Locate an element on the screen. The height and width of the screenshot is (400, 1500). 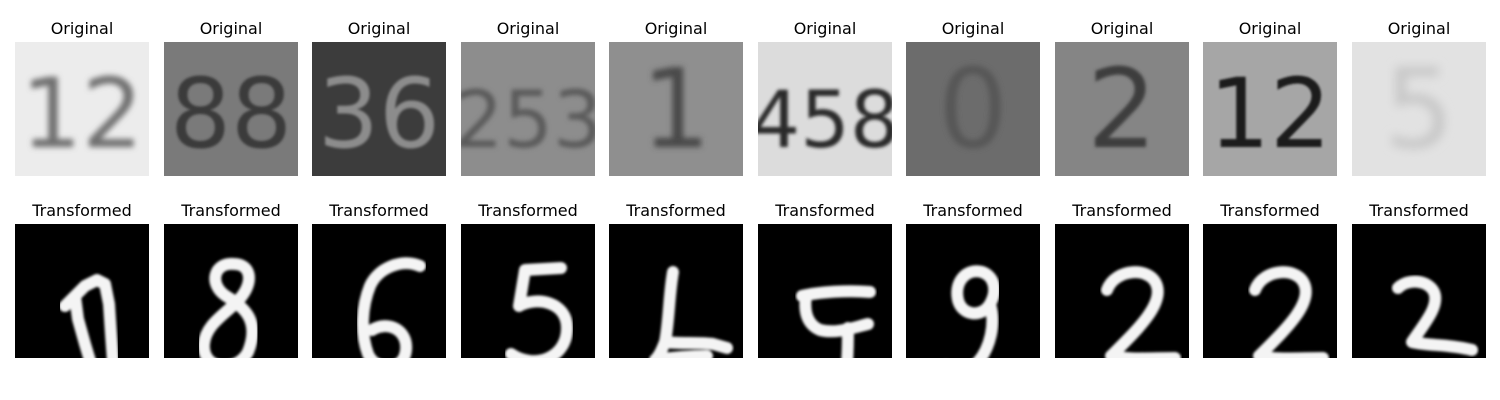
digit-image: 36 is located at coordinates (379, 109).